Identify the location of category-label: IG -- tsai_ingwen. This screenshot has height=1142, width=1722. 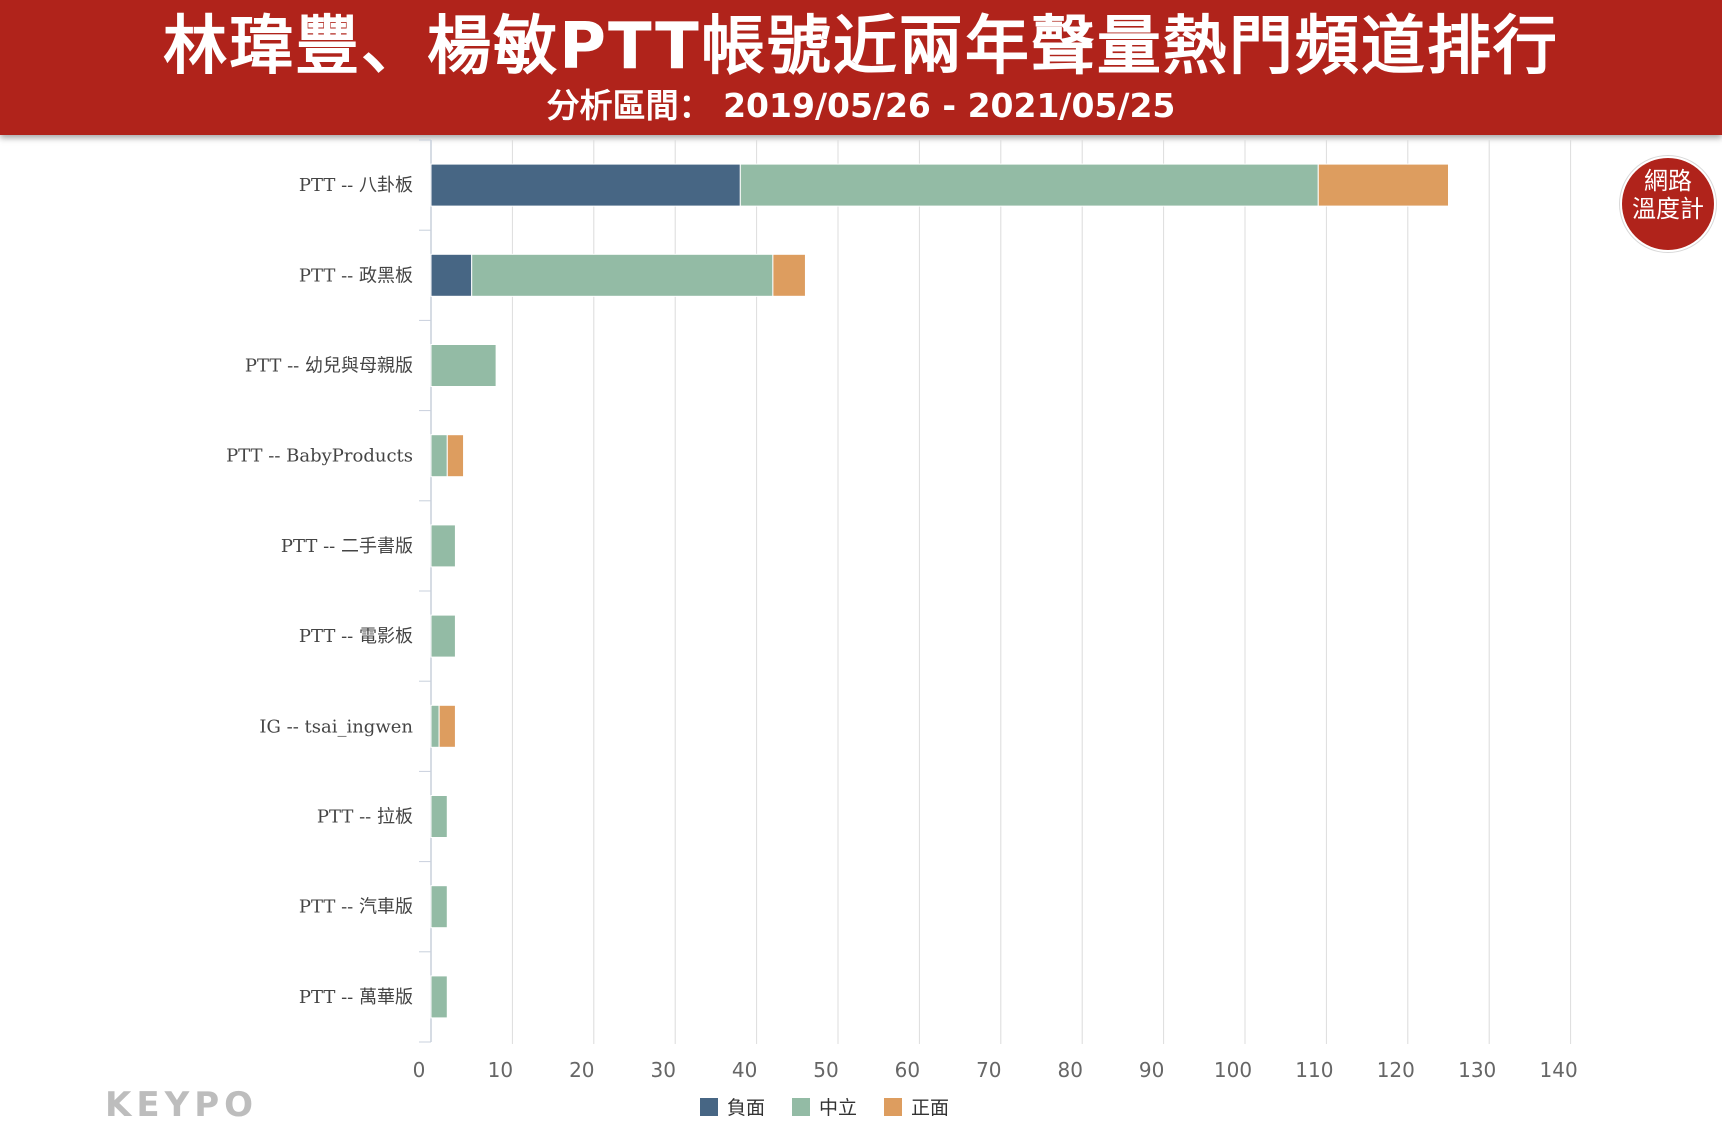
(336, 726).